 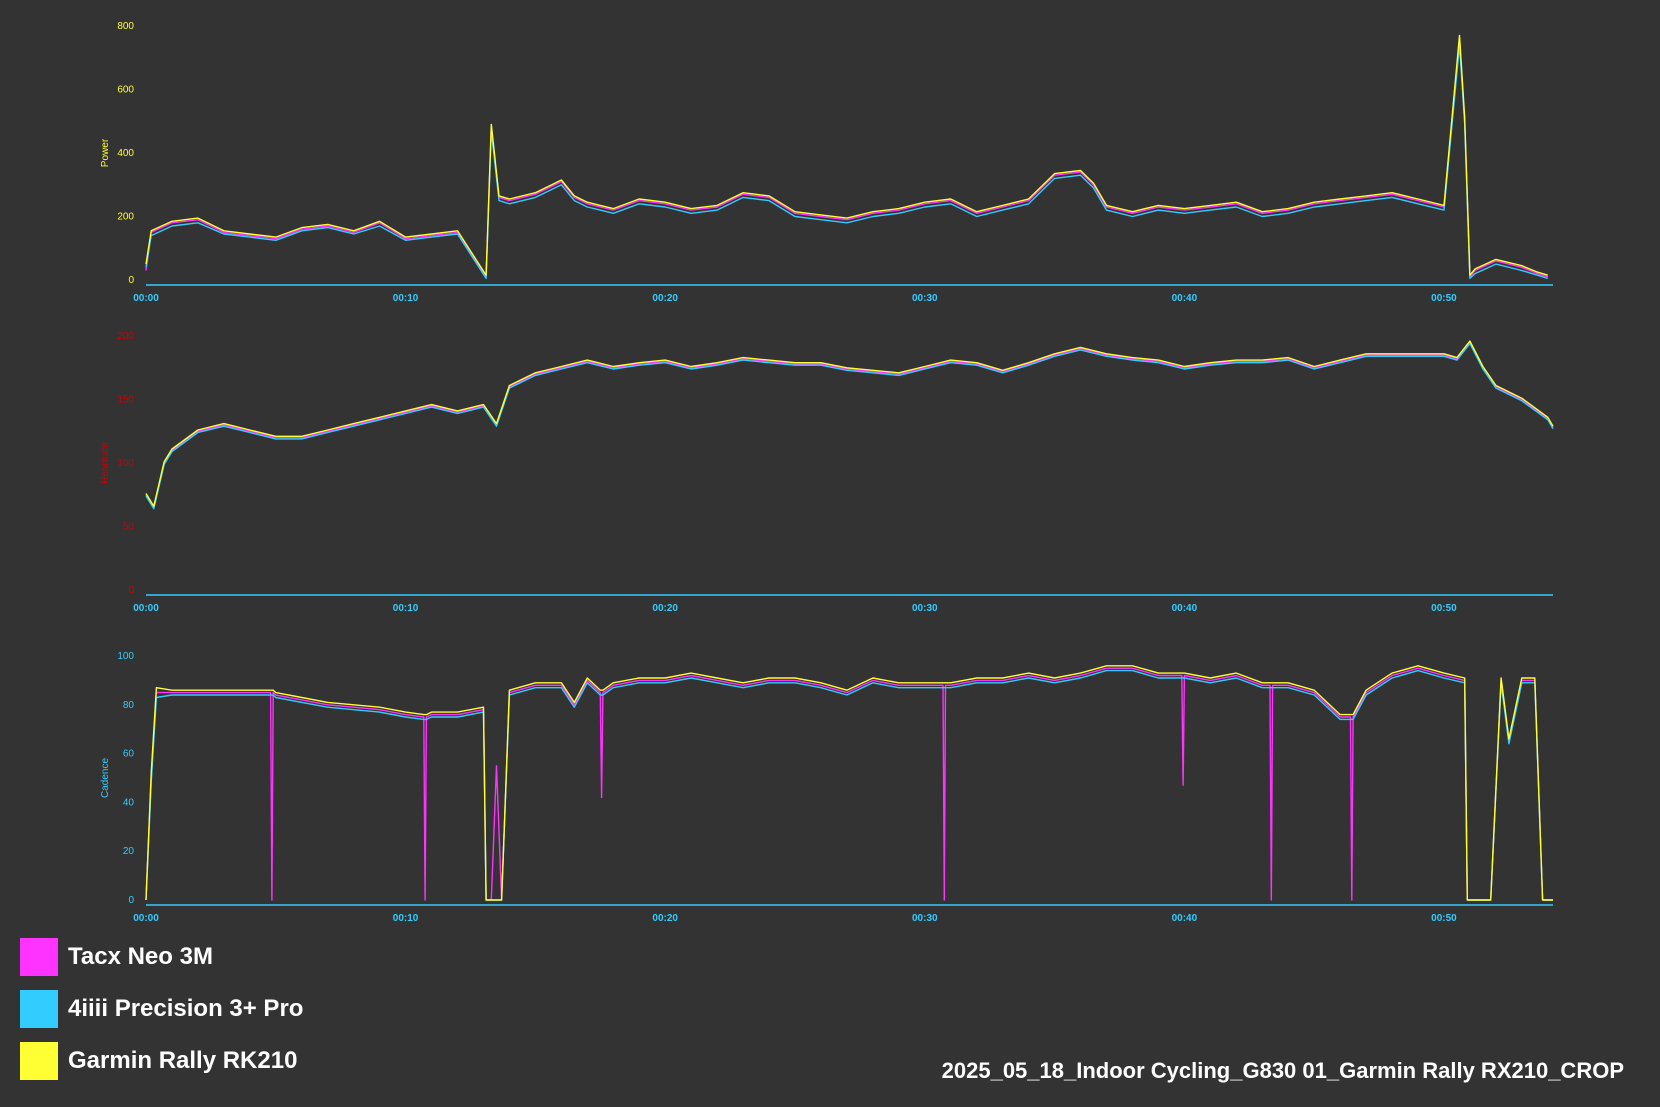 What do you see at coordinates (129, 527) in the screenshot?
I see `heartrate-y-tick-label: 50` at bounding box center [129, 527].